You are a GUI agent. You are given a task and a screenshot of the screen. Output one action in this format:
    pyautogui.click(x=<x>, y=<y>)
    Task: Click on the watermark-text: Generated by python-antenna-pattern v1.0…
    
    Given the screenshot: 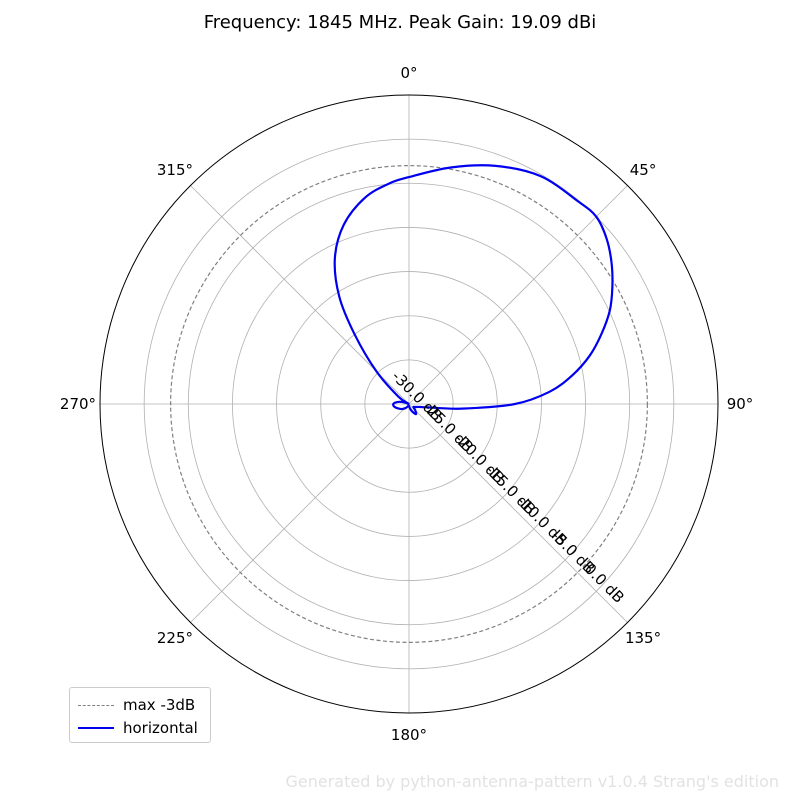 What is the action you would take?
    pyautogui.click(x=532, y=781)
    